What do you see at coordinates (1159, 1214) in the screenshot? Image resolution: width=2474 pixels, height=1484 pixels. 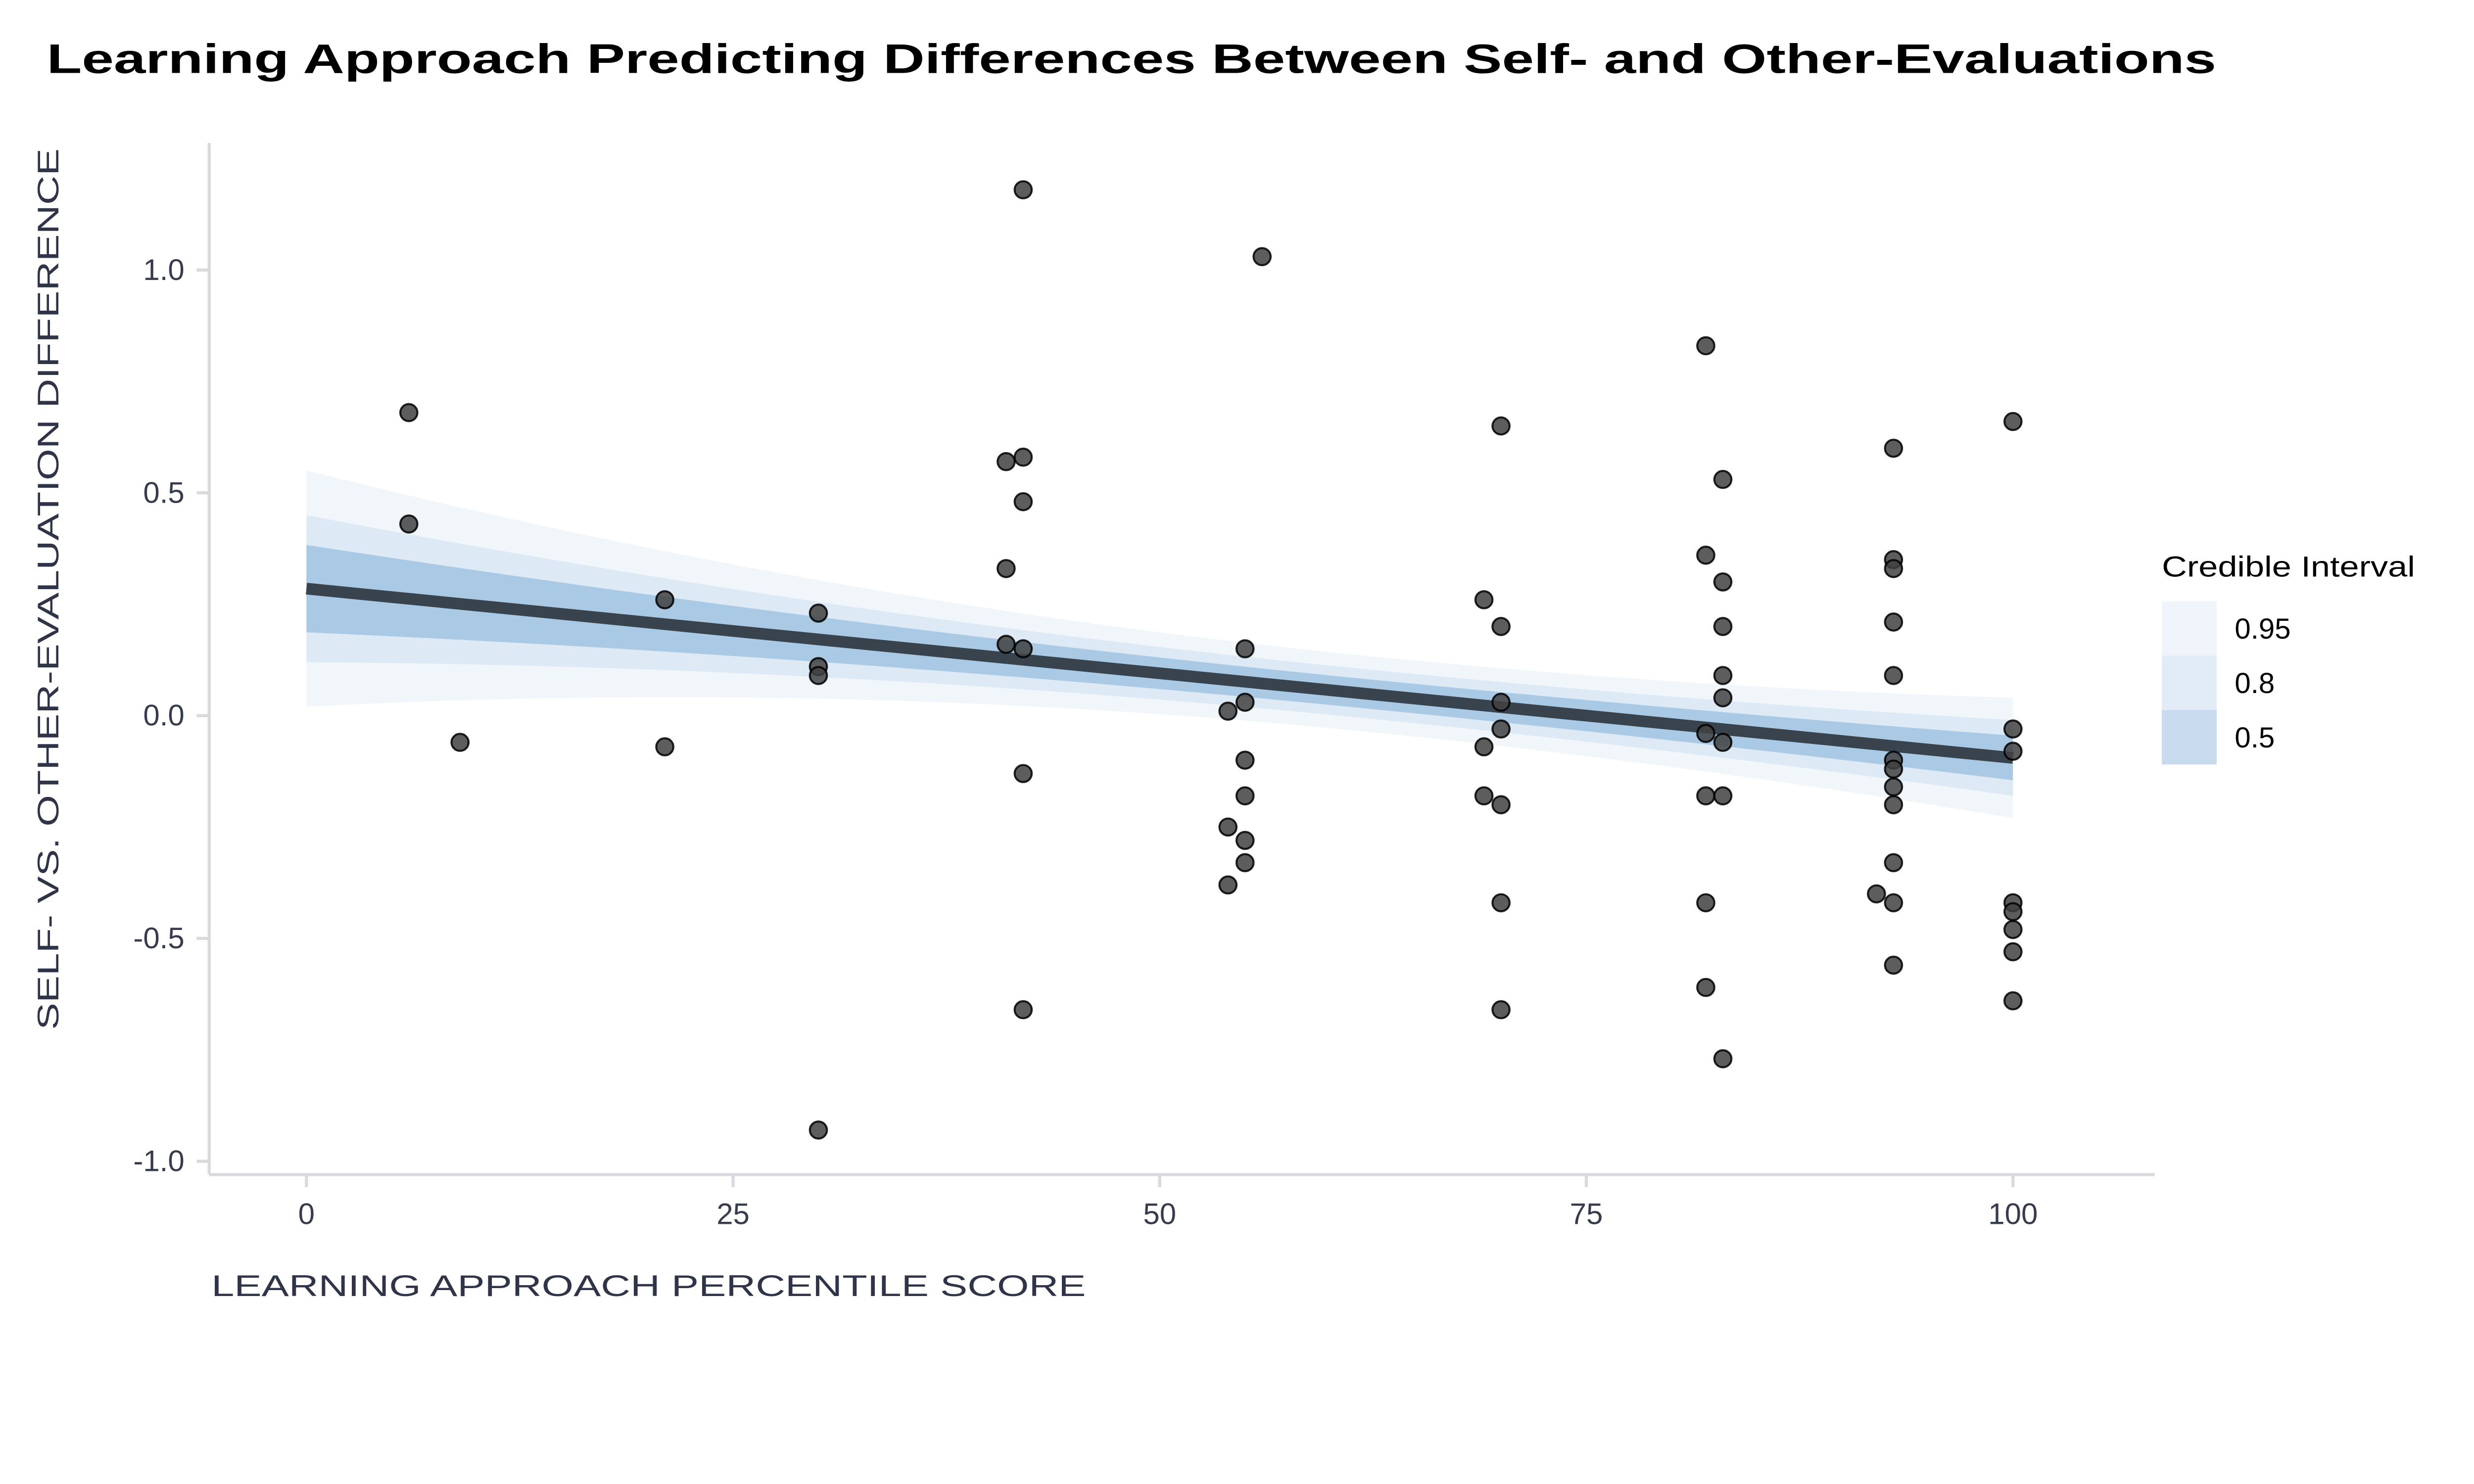 I see `x-tick-label: 50` at bounding box center [1159, 1214].